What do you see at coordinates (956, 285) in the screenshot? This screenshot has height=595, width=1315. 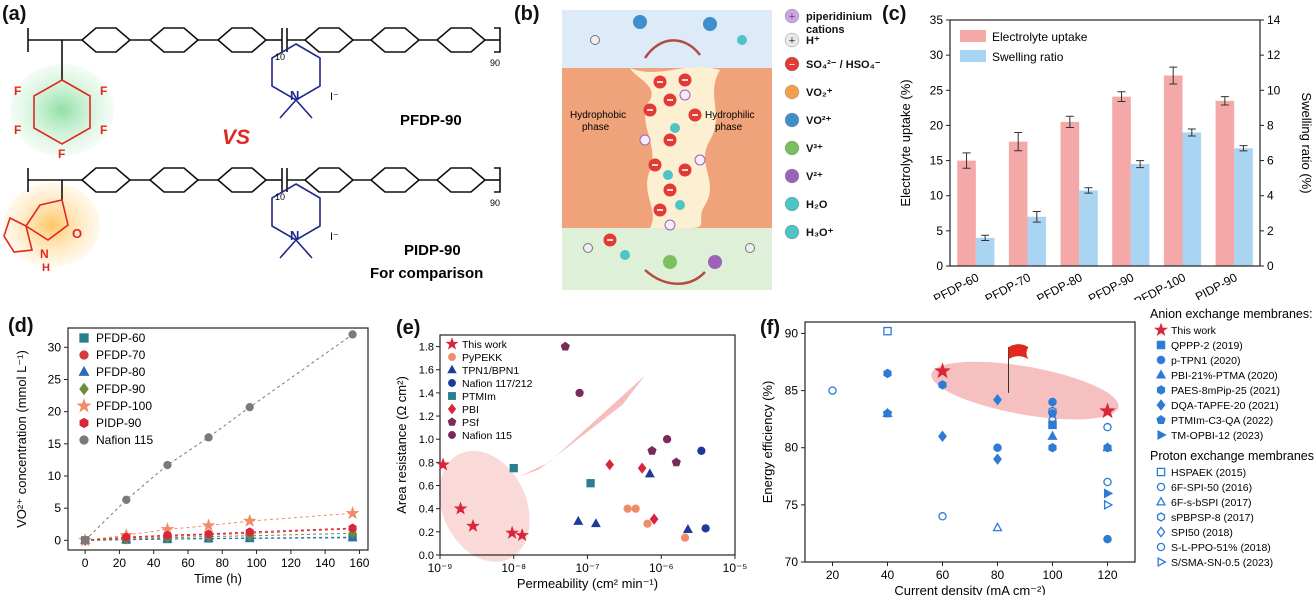 I see `x-tick-label: PFDP-60` at bounding box center [956, 285].